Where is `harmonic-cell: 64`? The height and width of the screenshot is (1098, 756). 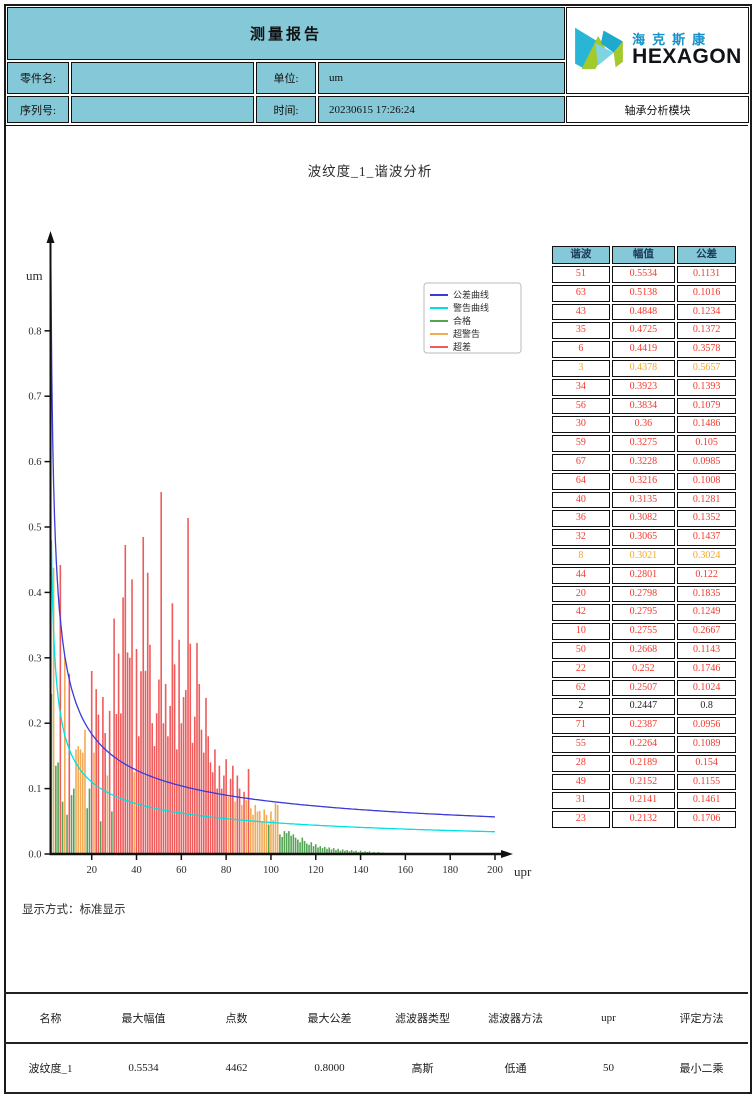
harmonic-cell: 64 is located at coordinates (581, 481).